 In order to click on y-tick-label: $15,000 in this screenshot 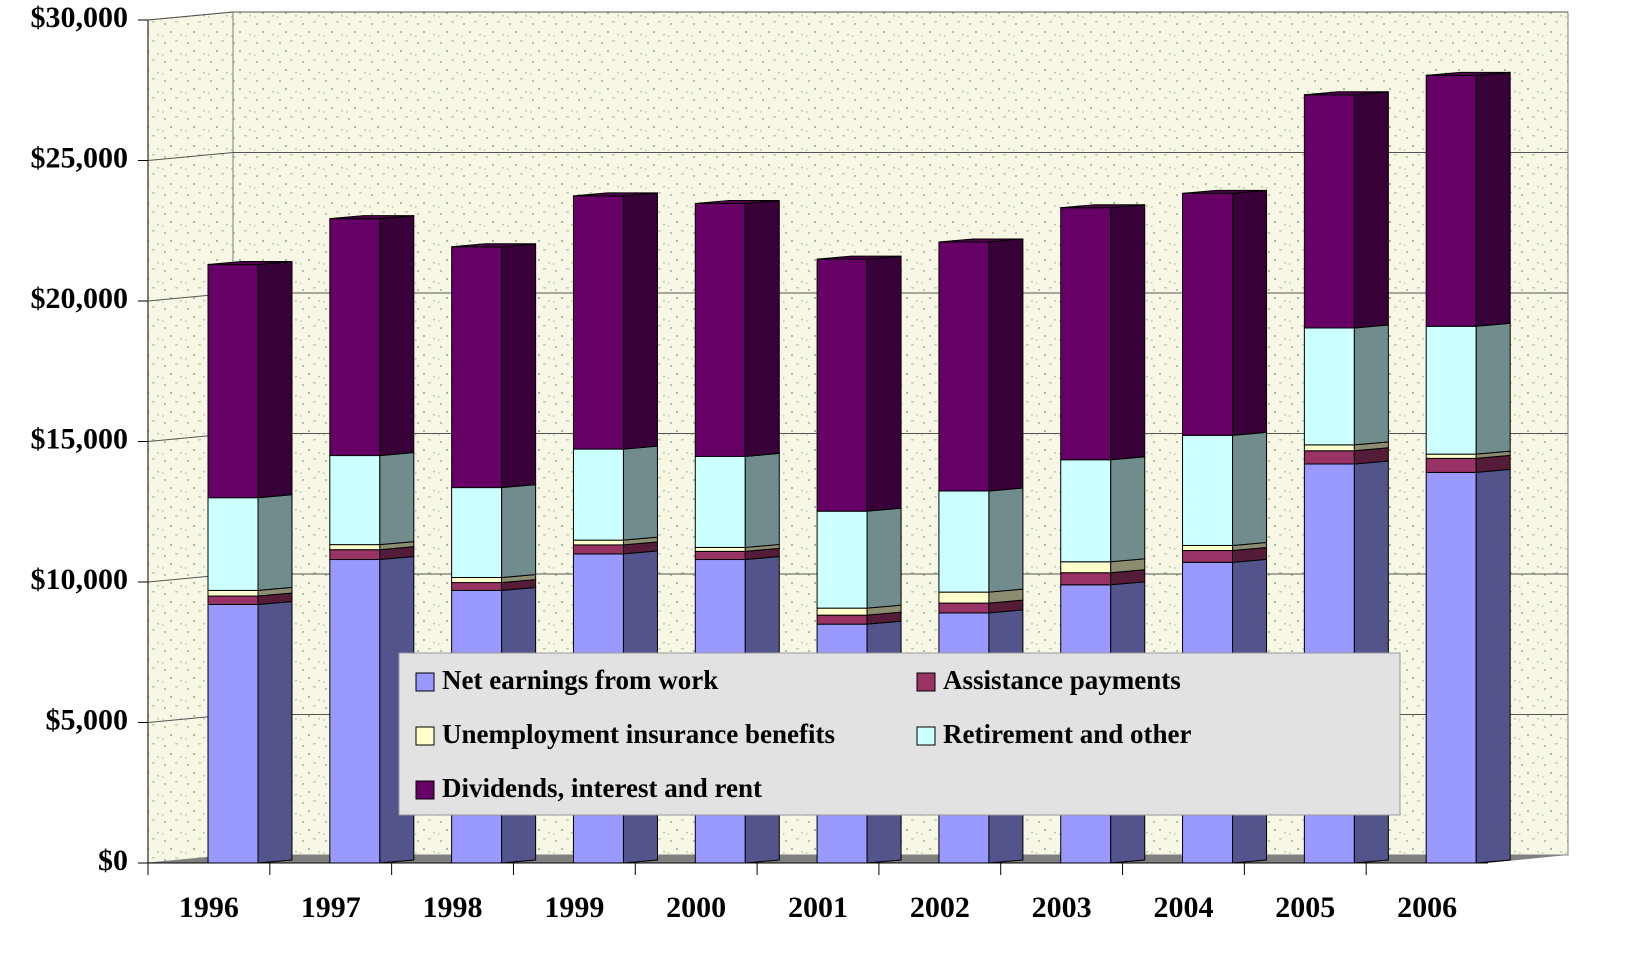, I will do `click(80, 438)`.